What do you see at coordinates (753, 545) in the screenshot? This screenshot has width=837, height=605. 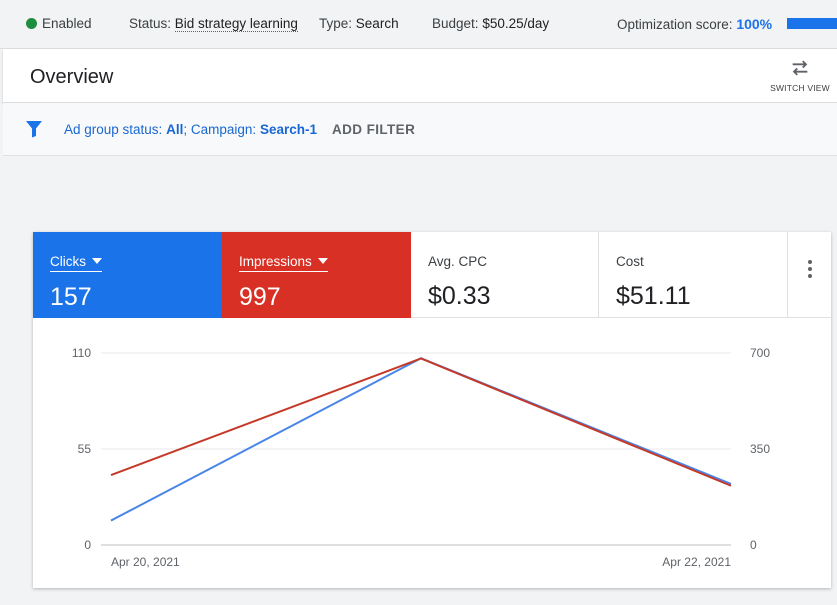 I see `right-axis-tick-label: 0` at bounding box center [753, 545].